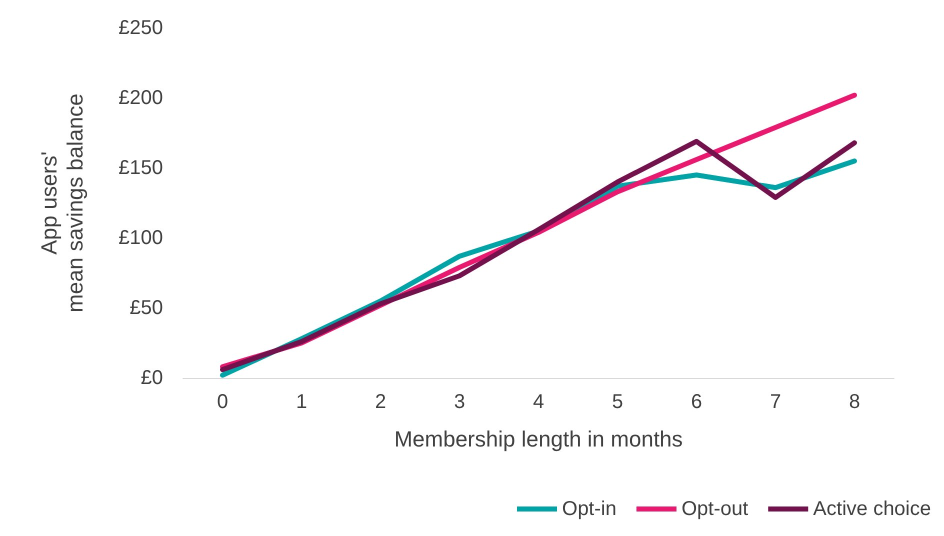 This screenshot has width=944, height=536. What do you see at coordinates (151, 378) in the screenshot?
I see `y-tick-label: £0` at bounding box center [151, 378].